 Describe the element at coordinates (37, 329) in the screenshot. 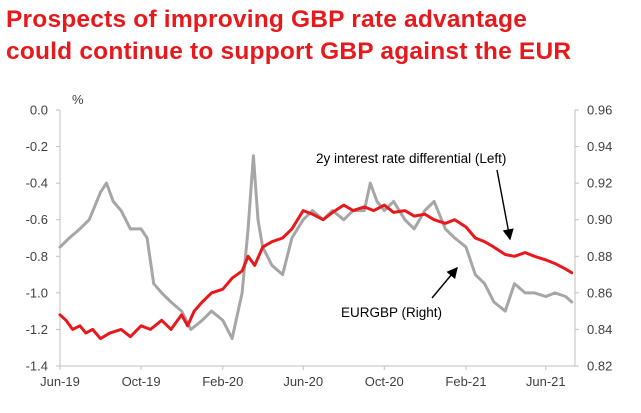

I see `left-axis-tick-label: -1.2` at that location.